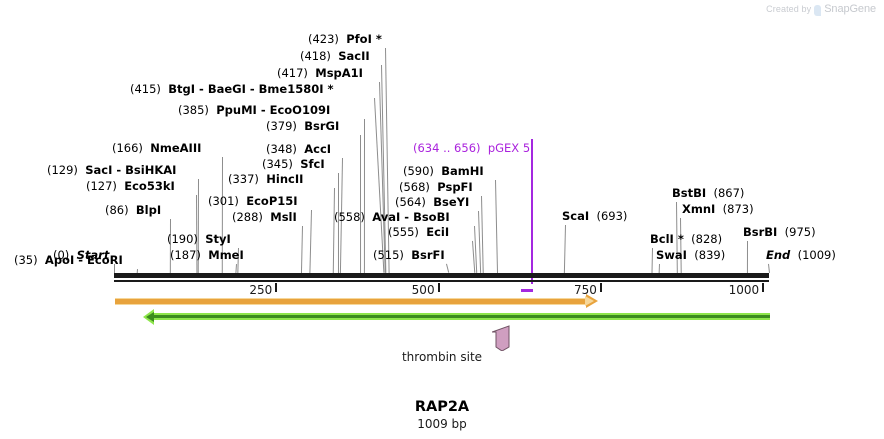 This screenshot has height=439, width=884. I want to click on enzyme-name: PfoI, so click(359, 39).